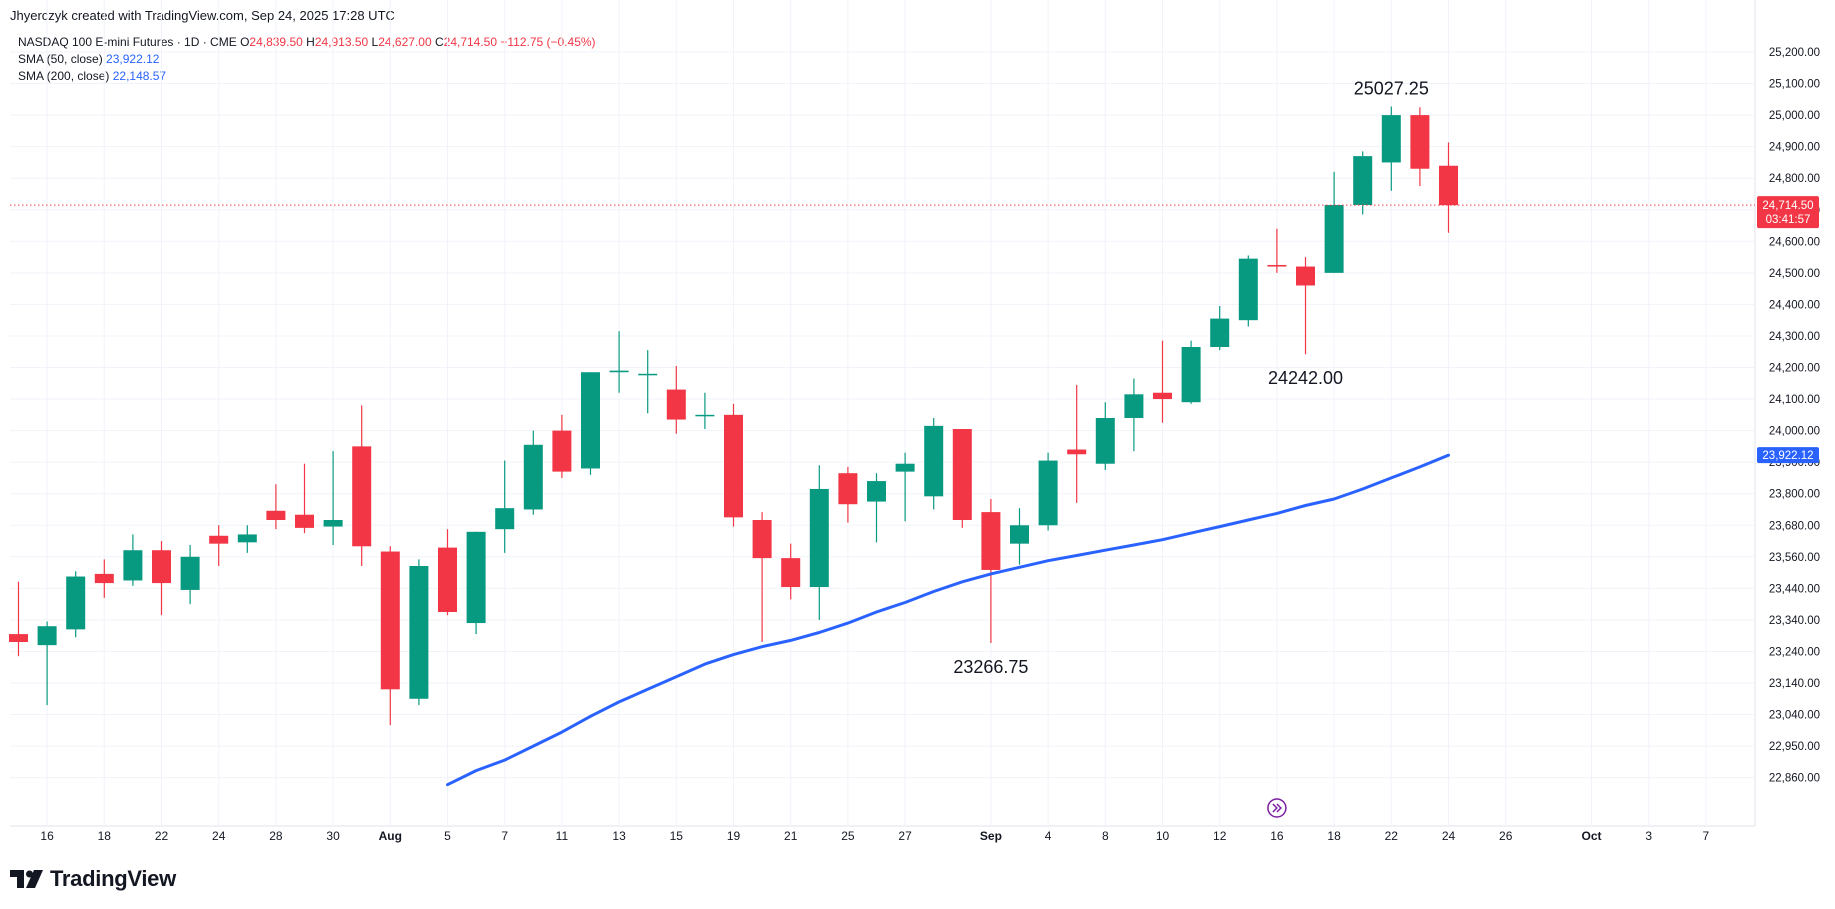 Image resolution: width=1835 pixels, height=909 pixels. Describe the element at coordinates (1105, 836) in the screenshot. I see `time-tick-label: 8` at that location.